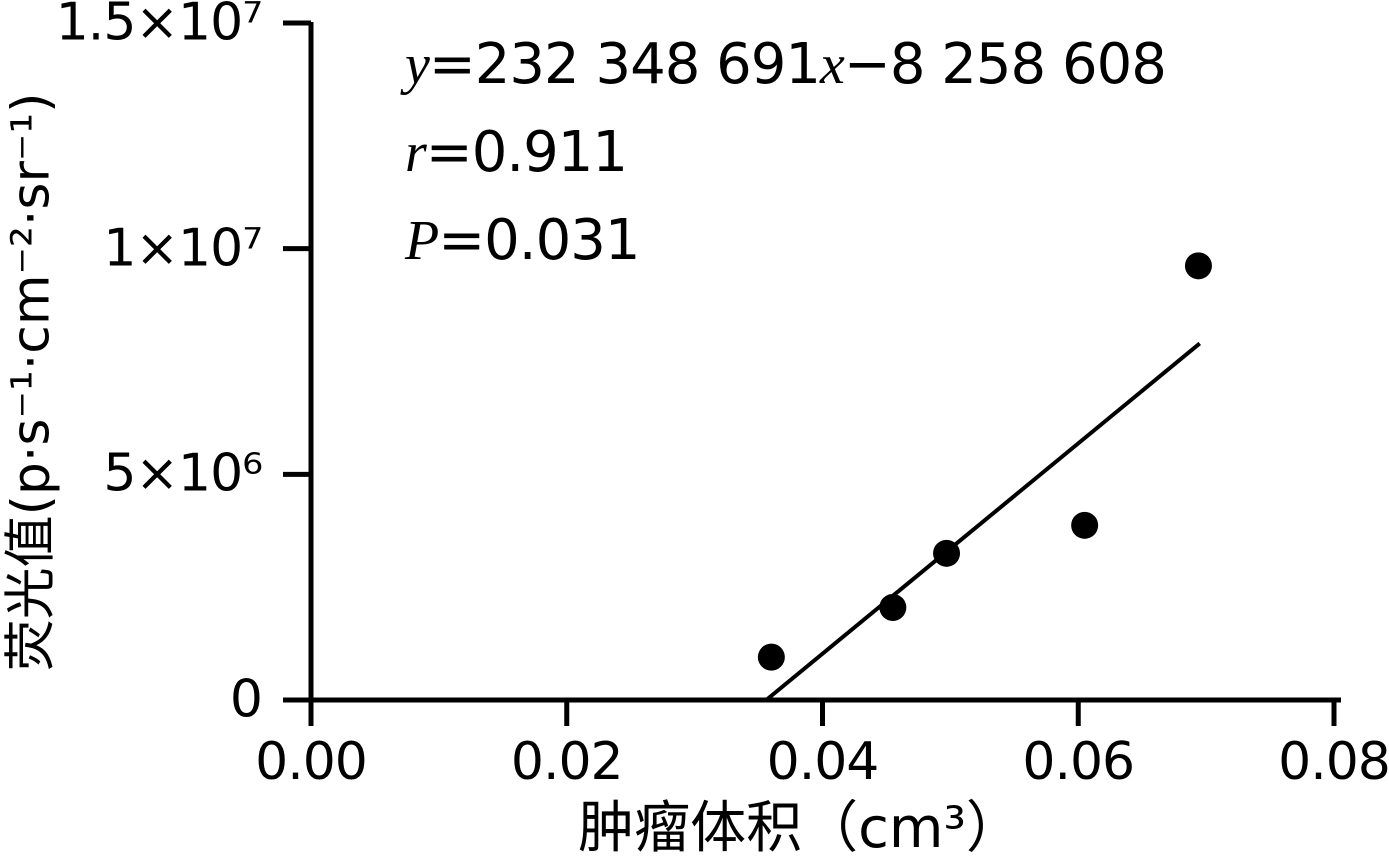  What do you see at coordinates (624, 64) in the screenshot?
I see `equation-slope: =232 348 691` at bounding box center [624, 64].